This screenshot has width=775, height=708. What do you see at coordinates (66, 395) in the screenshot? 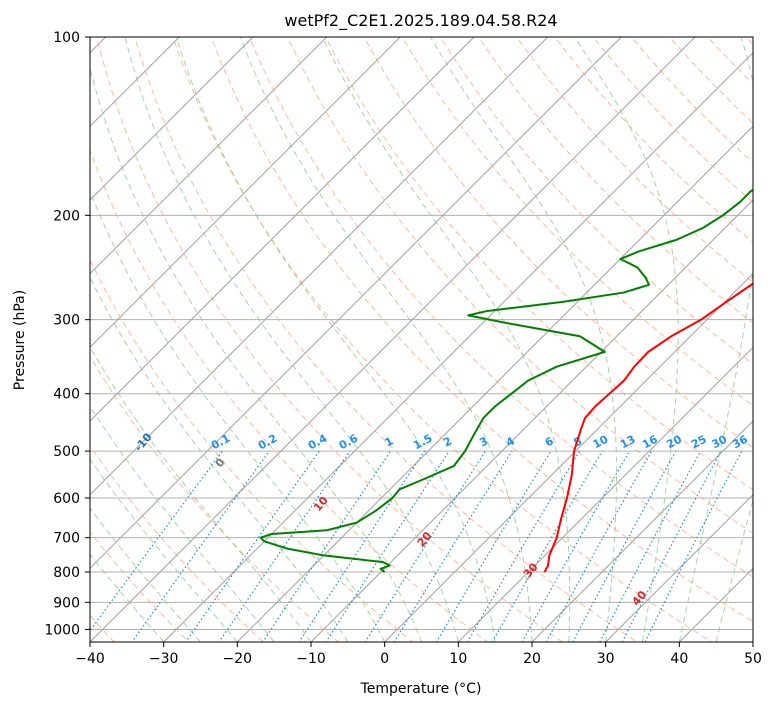
I see `y-tick-label: 400` at bounding box center [66, 395].